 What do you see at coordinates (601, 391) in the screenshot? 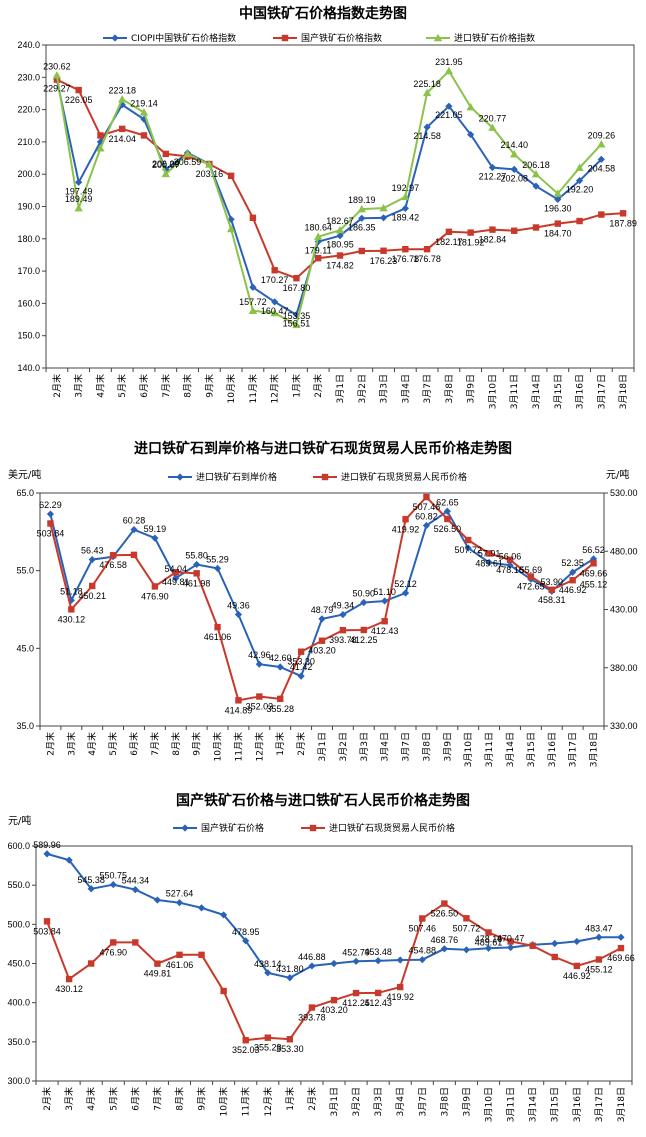
I see `x-category-label: 3月17日` at bounding box center [601, 391].